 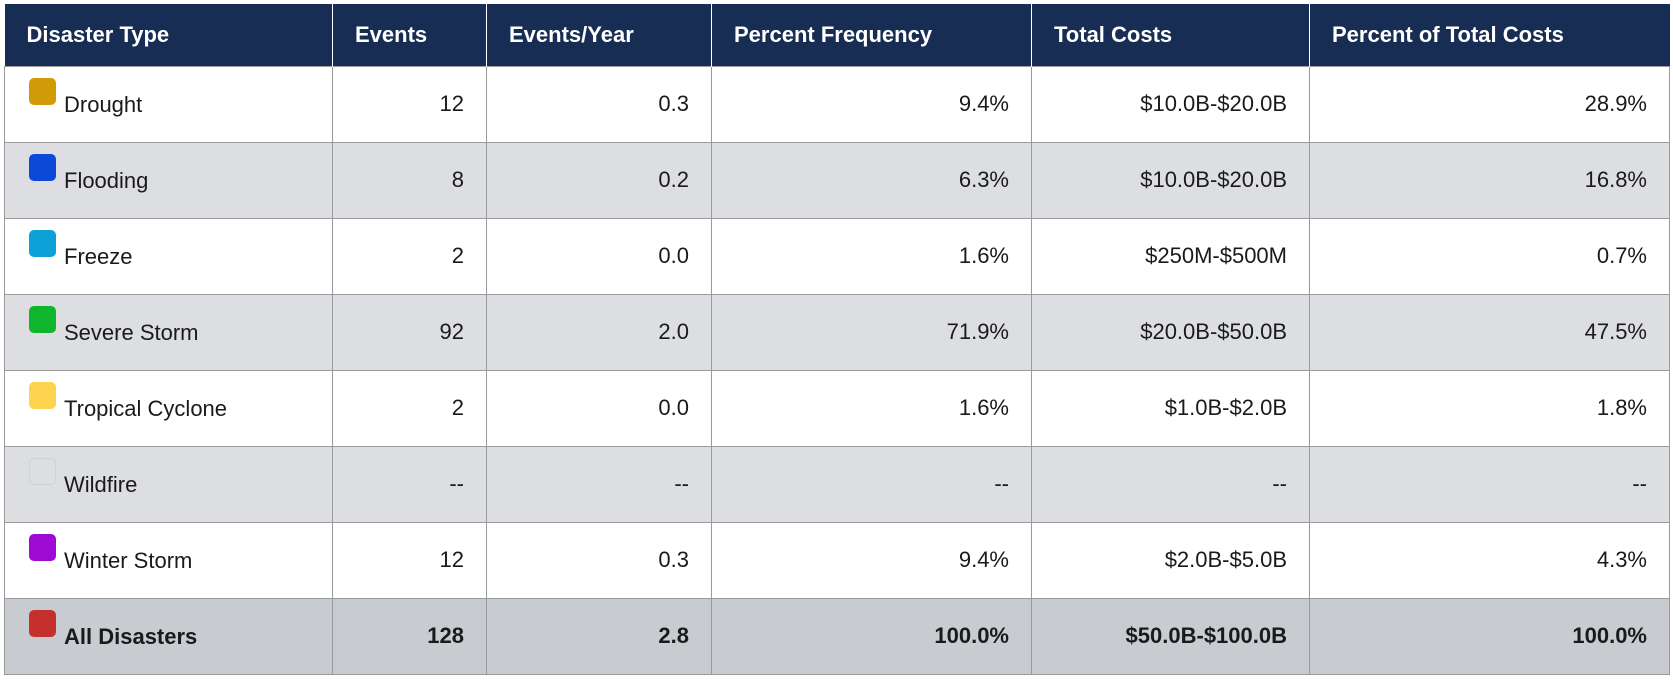 I want to click on disaster-type-cell: Winter Storm, so click(x=168, y=560).